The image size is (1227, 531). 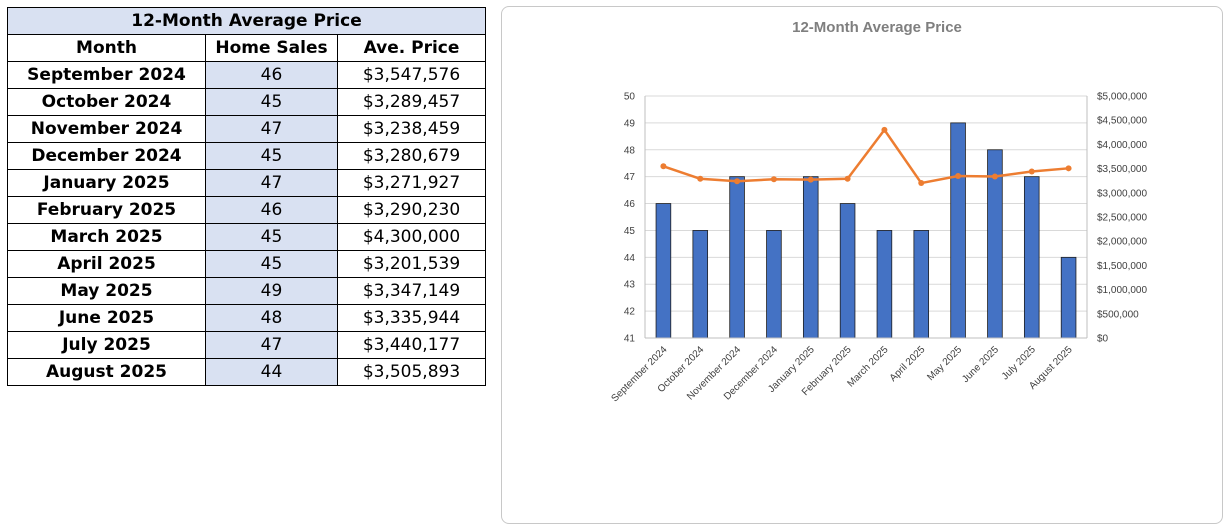 I want to click on cell-month: January 2025, so click(x=106, y=183).